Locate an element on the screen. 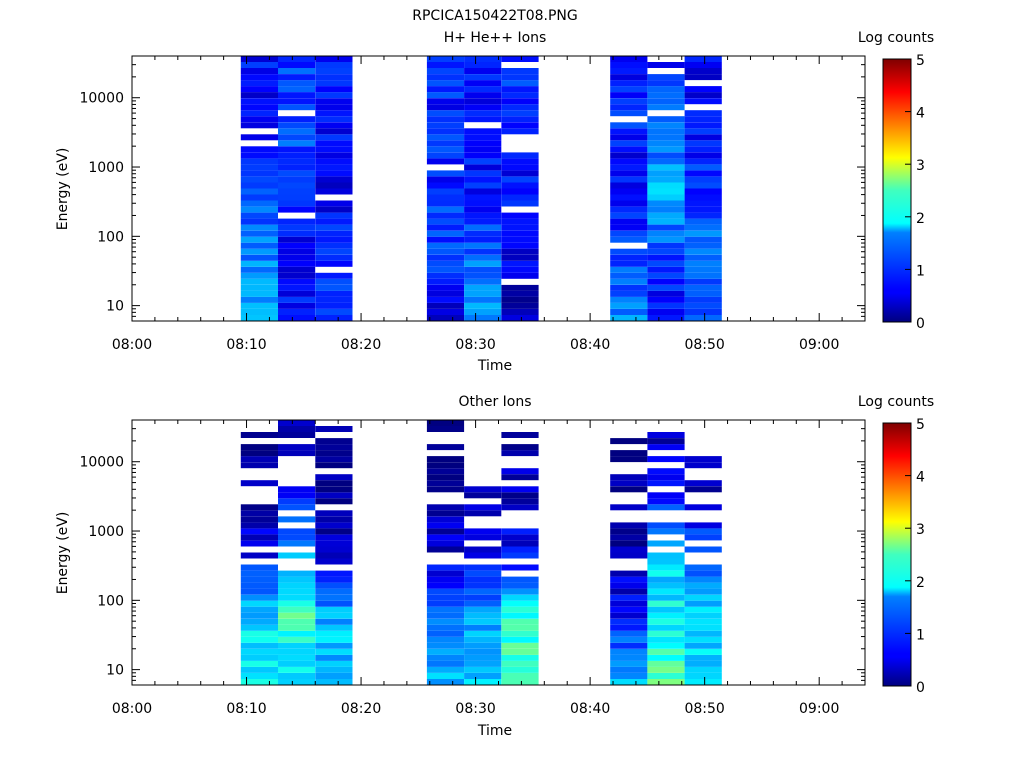 The image size is (1024, 768). x-tick-label: 08:50 is located at coordinates (704, 345).